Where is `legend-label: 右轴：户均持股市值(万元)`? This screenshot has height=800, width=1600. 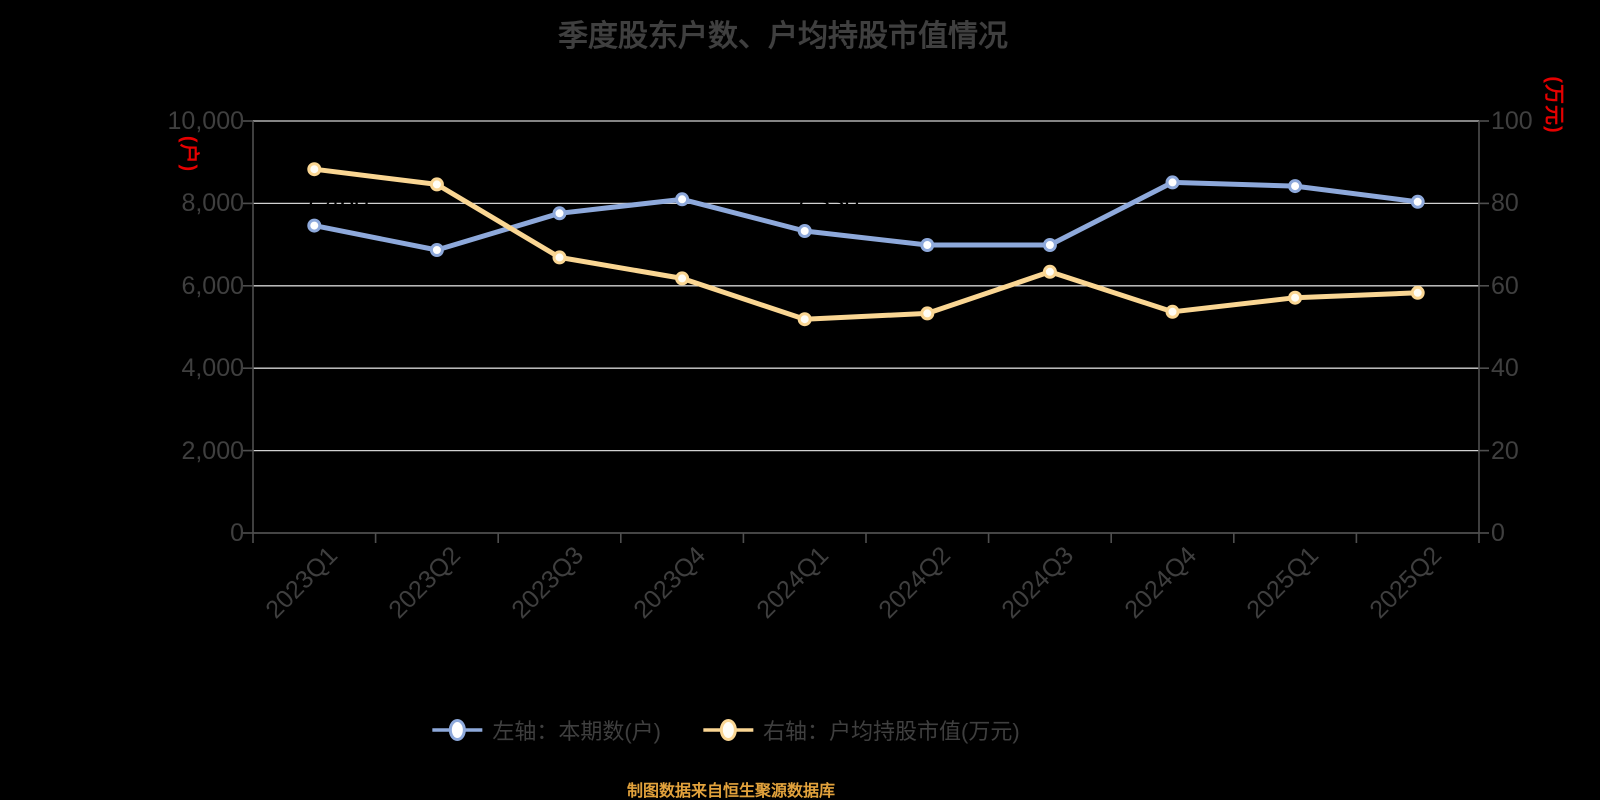 legend-label: 右轴：户均持股市值(万元) is located at coordinates (891, 731).